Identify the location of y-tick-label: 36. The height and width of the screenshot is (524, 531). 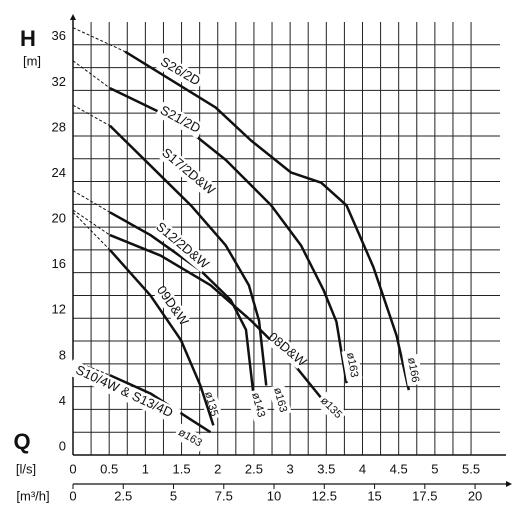
(59, 35).